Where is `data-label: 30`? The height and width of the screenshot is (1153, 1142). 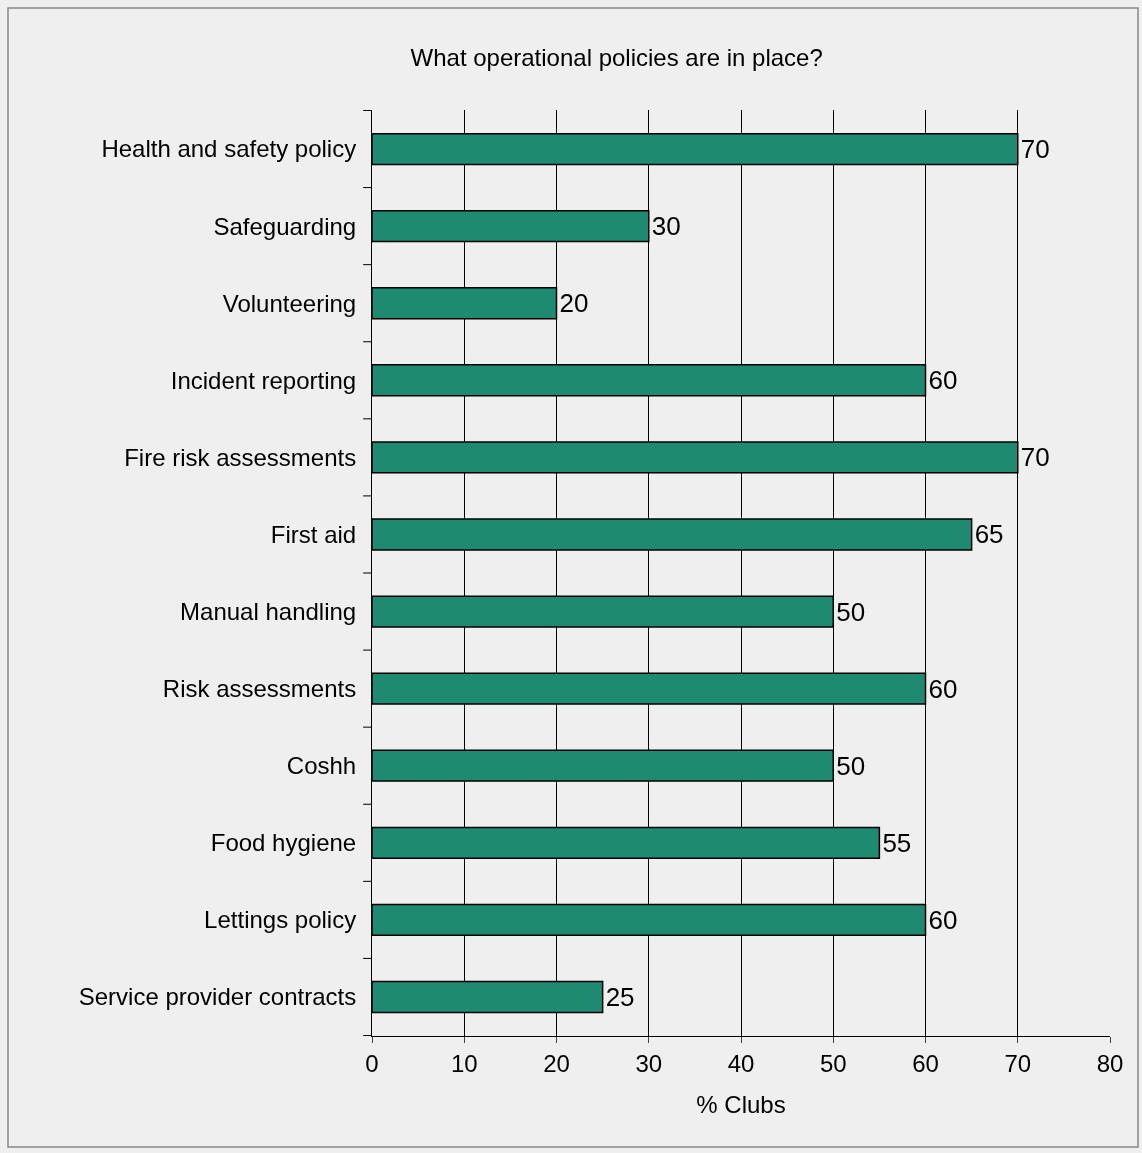
data-label: 30 is located at coordinates (666, 226).